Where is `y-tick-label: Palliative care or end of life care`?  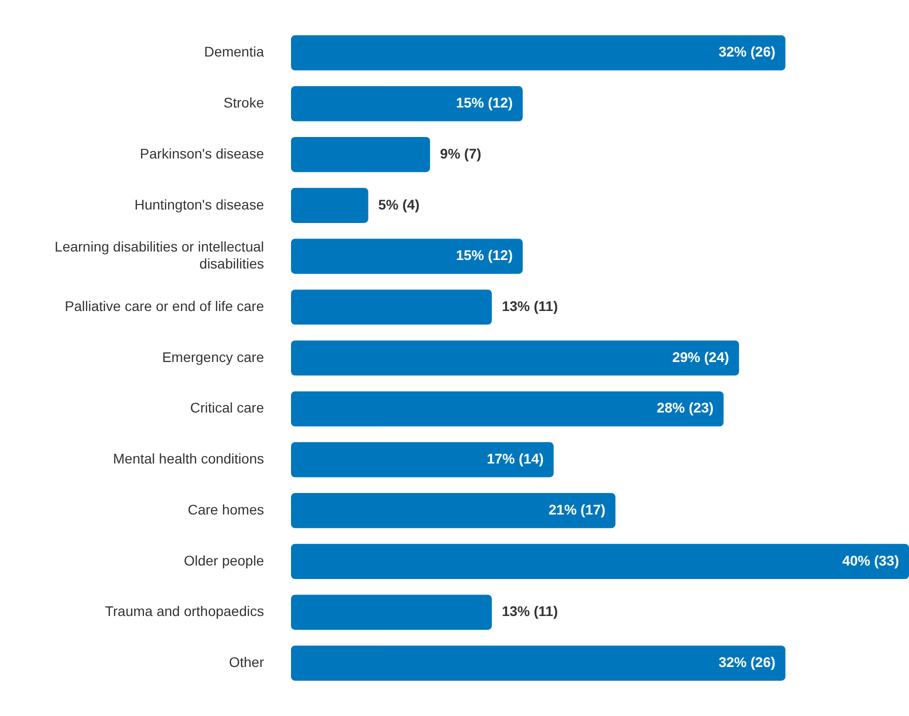 y-tick-label: Palliative care or end of life care is located at coordinates (164, 306).